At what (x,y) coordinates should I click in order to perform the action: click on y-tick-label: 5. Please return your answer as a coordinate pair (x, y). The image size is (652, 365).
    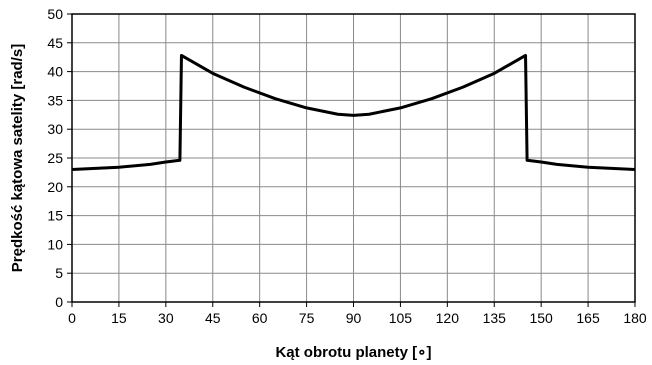
    Looking at the image, I should click on (59, 273).